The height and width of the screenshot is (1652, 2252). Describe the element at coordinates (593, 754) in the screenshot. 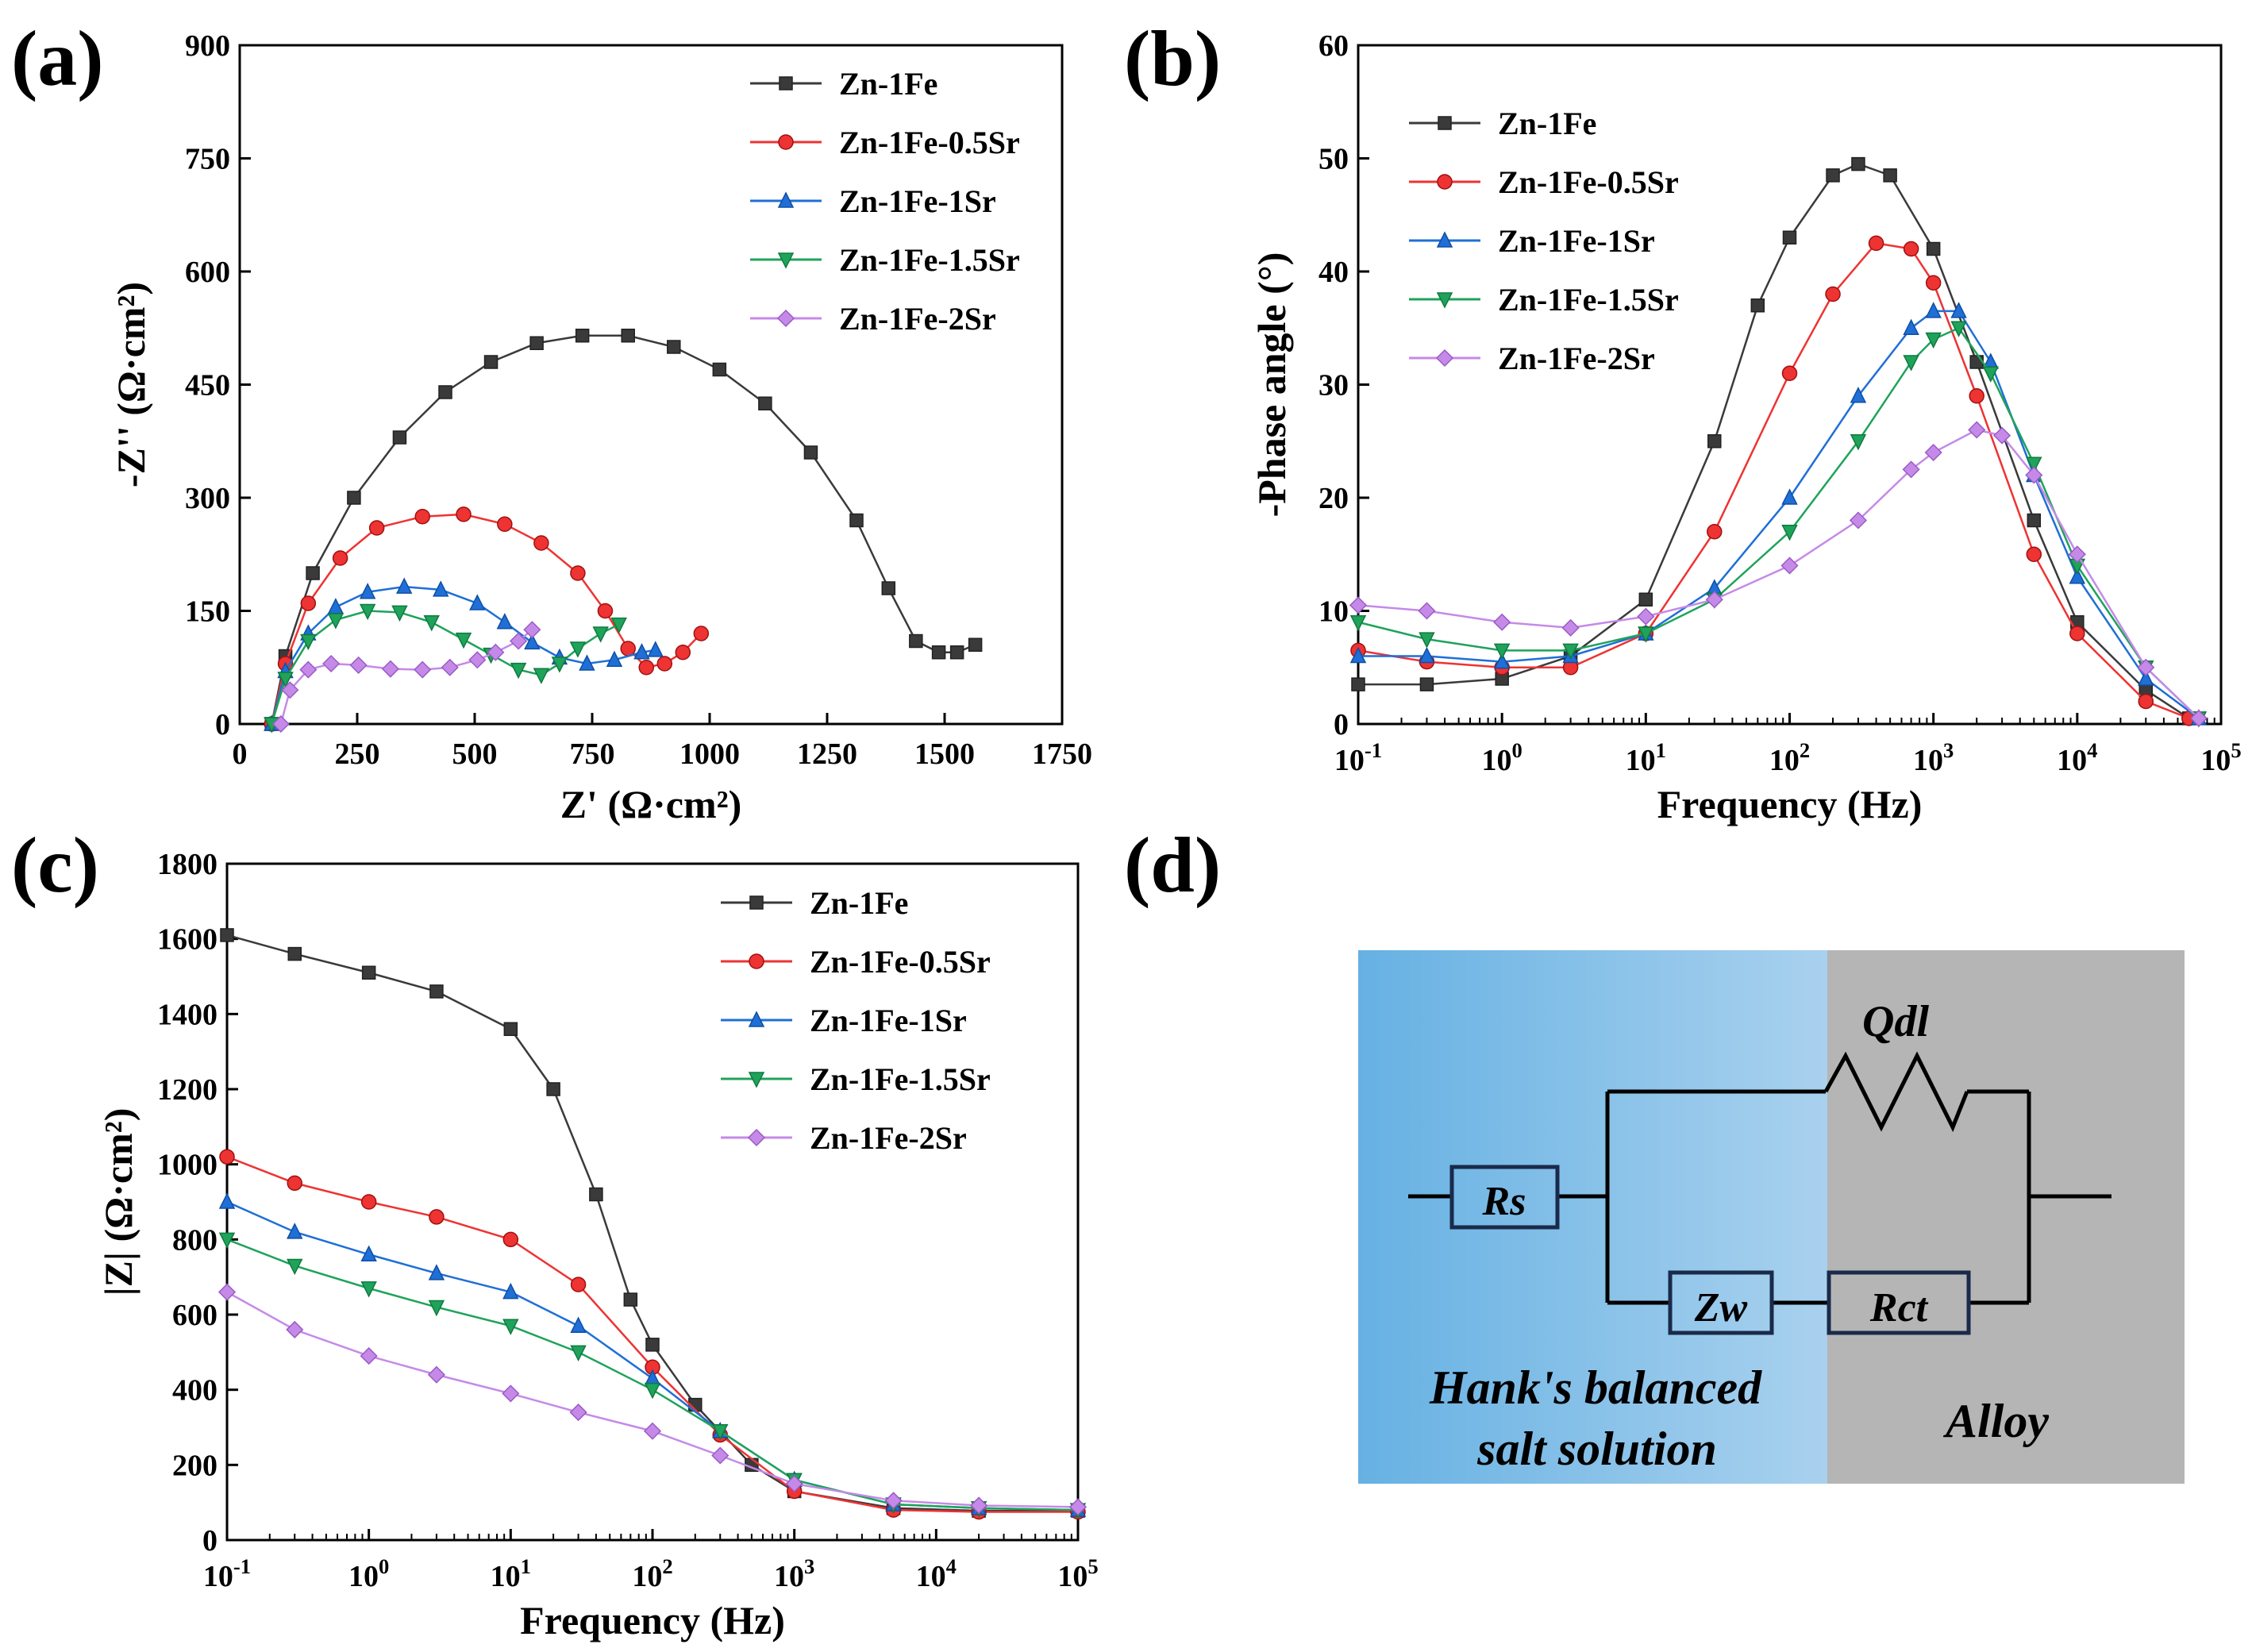

I see `x-tick-label-a: 750` at that location.